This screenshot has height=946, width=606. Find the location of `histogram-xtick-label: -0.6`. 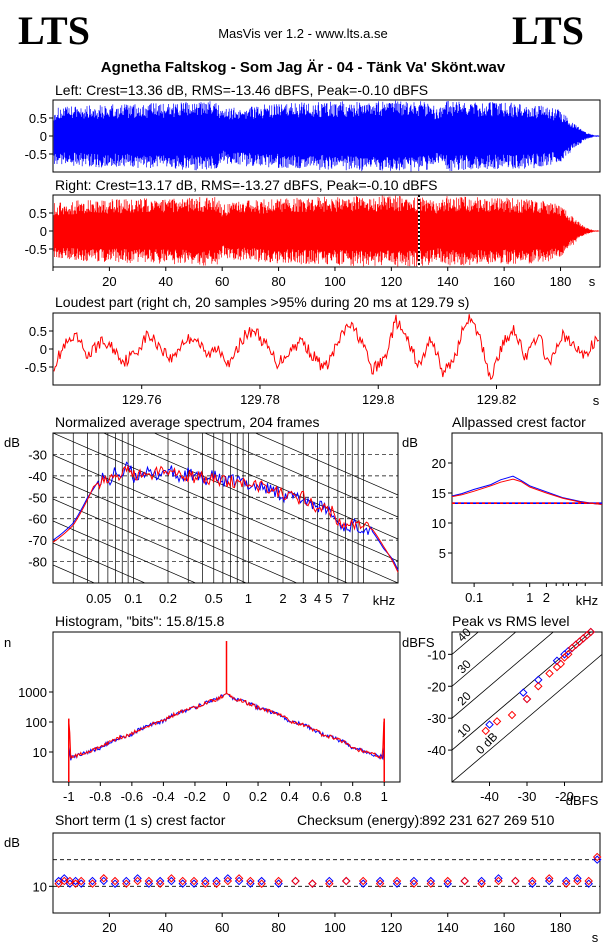

histogram-xtick-label: -0.6 is located at coordinates (132, 796).